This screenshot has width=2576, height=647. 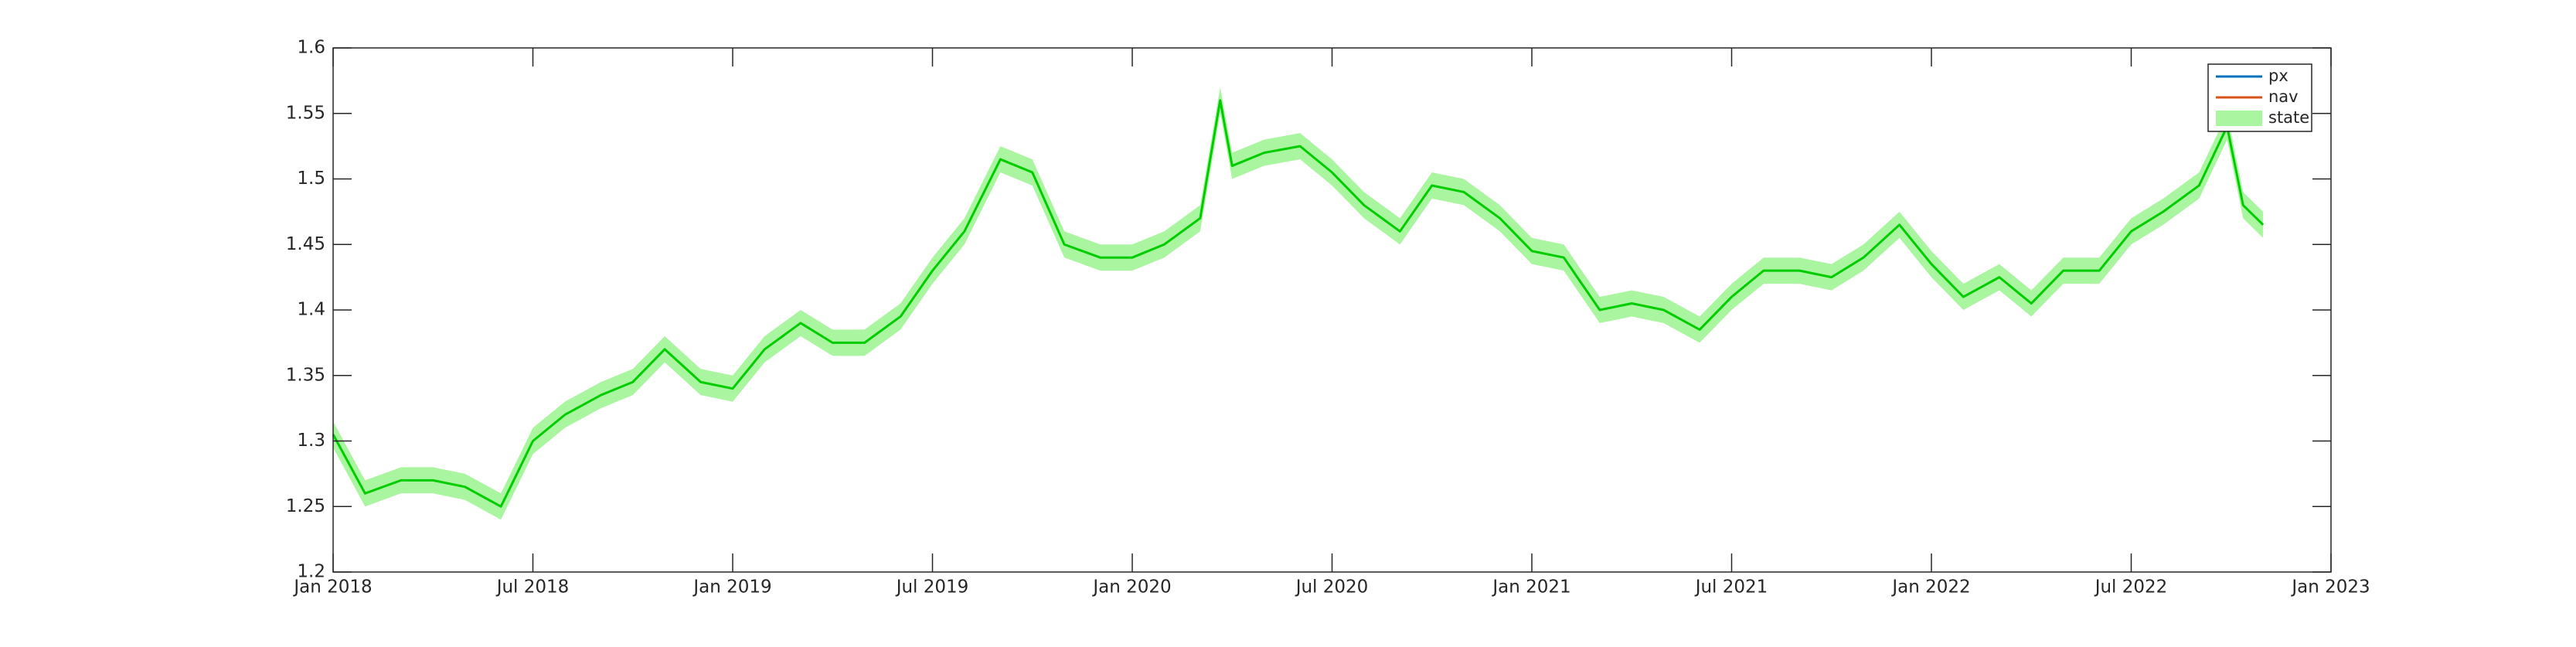 I want to click on y-tick-label: 1.25, so click(x=305, y=506).